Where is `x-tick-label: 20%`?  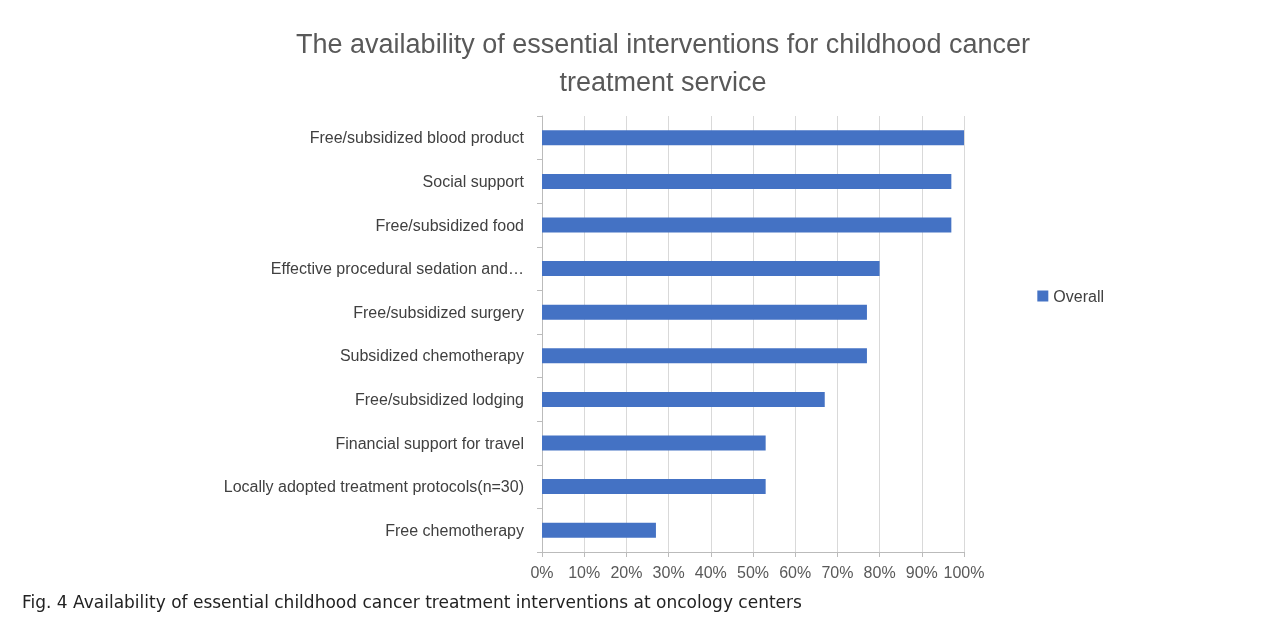 x-tick-label: 20% is located at coordinates (626, 572).